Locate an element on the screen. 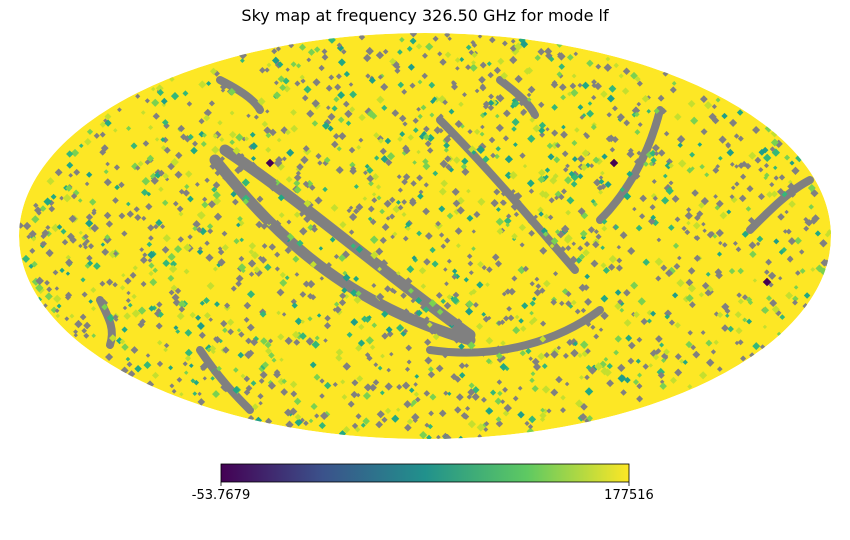 The image size is (850, 540). masked-stripe is located at coordinates (630, 165).